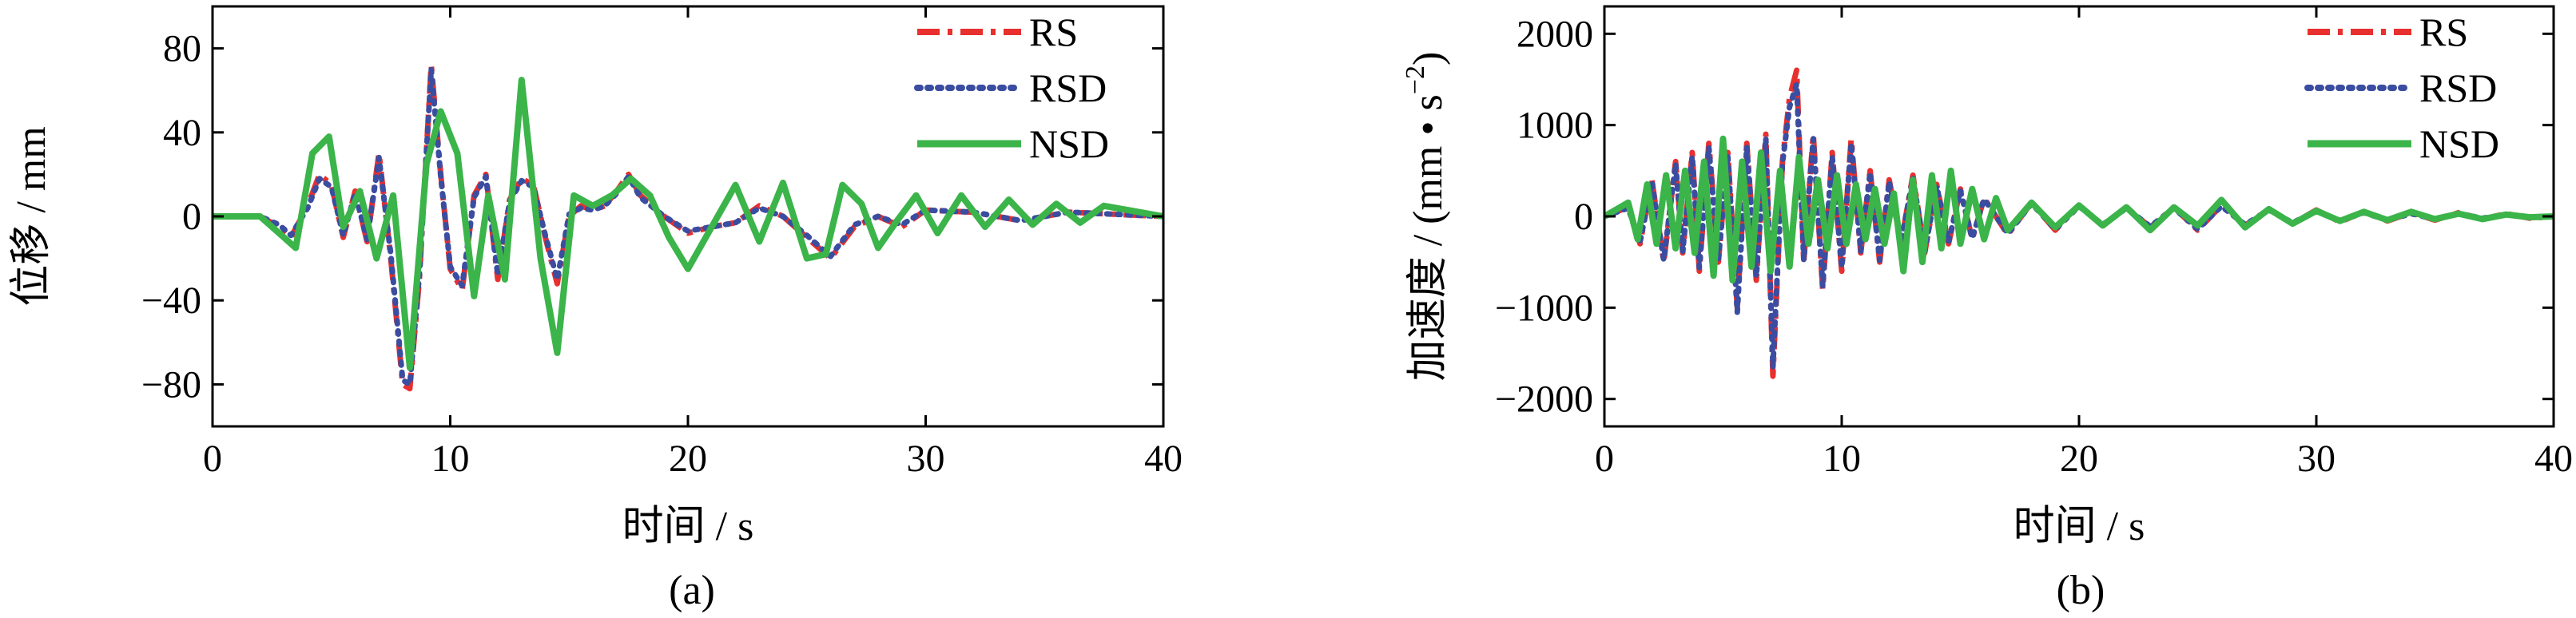 The width and height of the screenshot is (2576, 618). What do you see at coordinates (212, 459) in the screenshot?
I see `x-tick-label-a: 0` at bounding box center [212, 459].